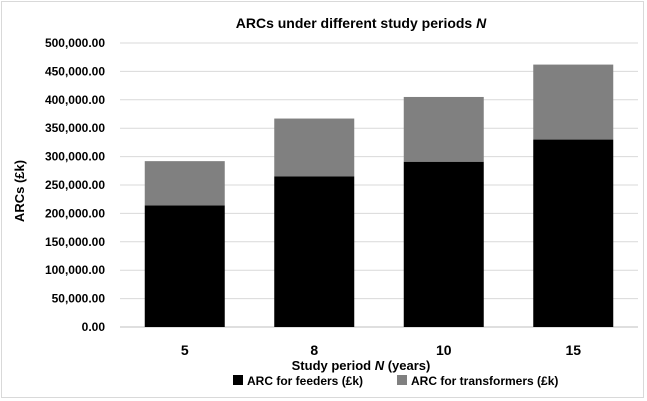  Describe the element at coordinates (94, 327) in the screenshot. I see `y-tick-label: 0.00` at that location.